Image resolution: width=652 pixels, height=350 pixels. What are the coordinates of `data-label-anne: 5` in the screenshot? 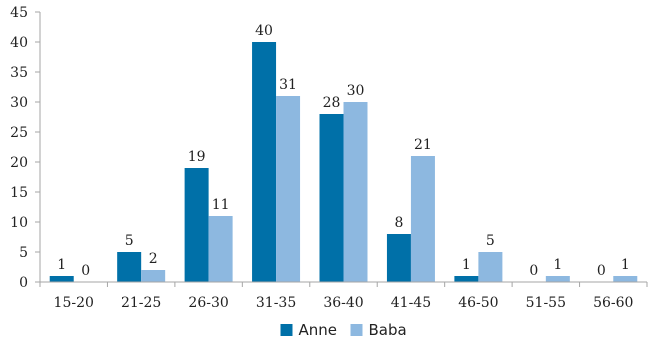 It's located at (129, 241).